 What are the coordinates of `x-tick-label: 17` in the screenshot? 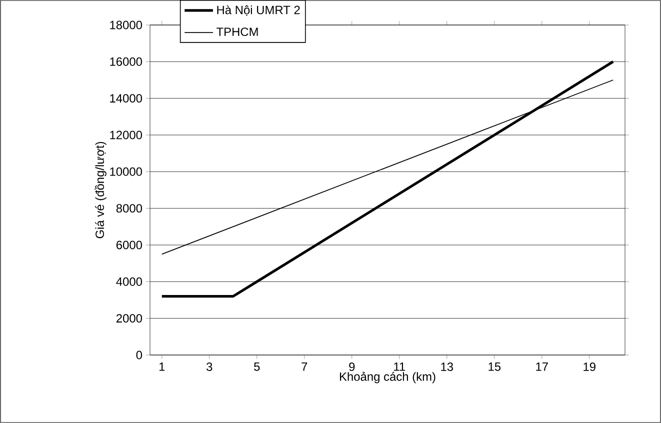 It's located at (542, 366).